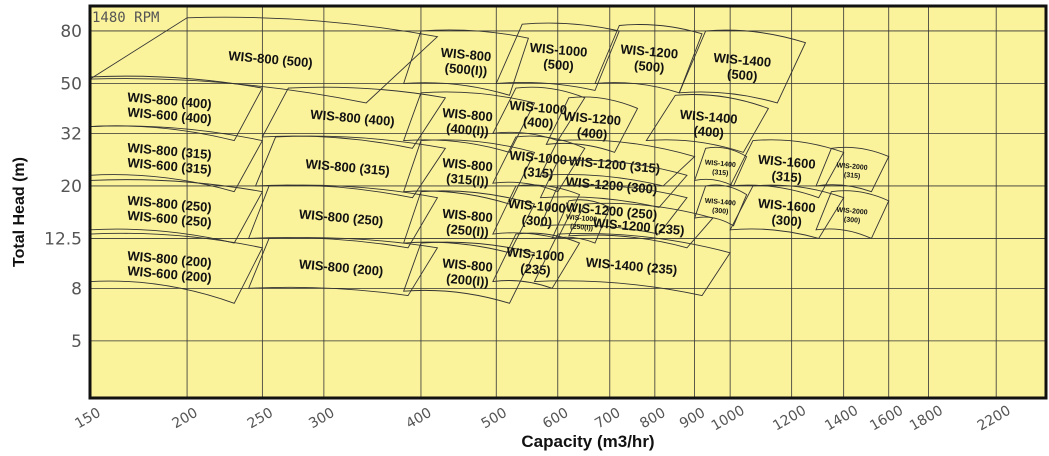 Image resolution: width=1049 pixels, height=456 pixels. What do you see at coordinates (271, 59) in the screenshot?
I see `region-label: WIS-800 (500)` at bounding box center [271, 59].